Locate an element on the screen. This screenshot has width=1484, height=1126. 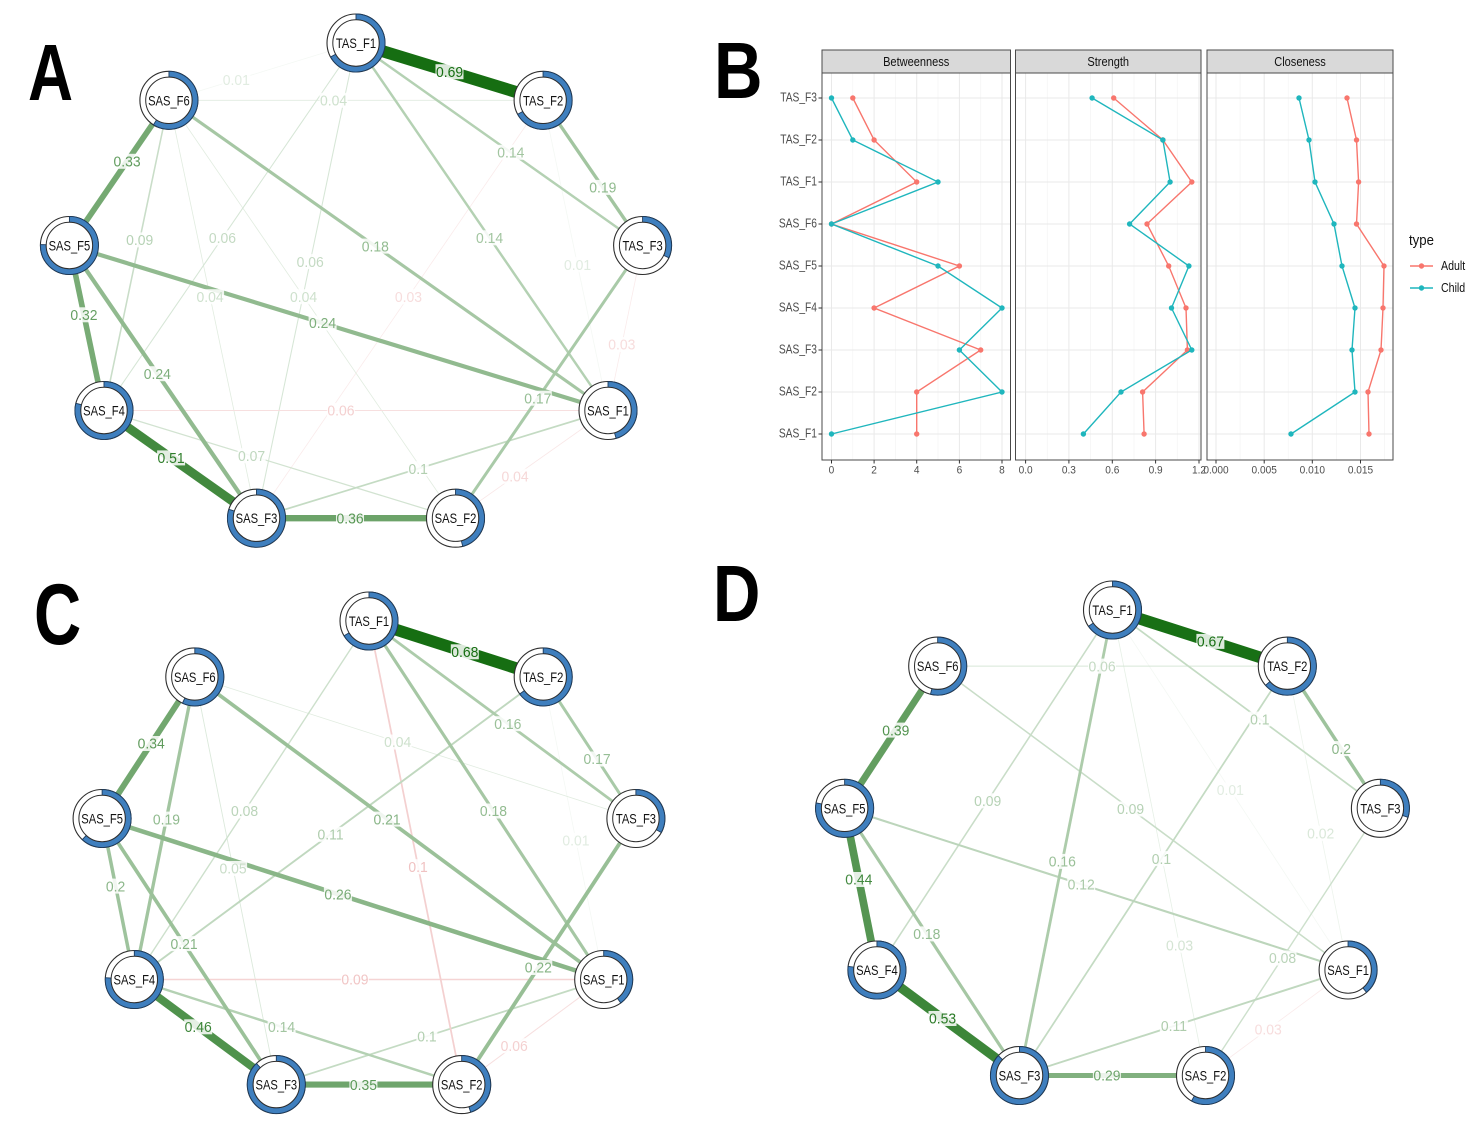
svg-text: Child is located at coordinates (1453, 288).